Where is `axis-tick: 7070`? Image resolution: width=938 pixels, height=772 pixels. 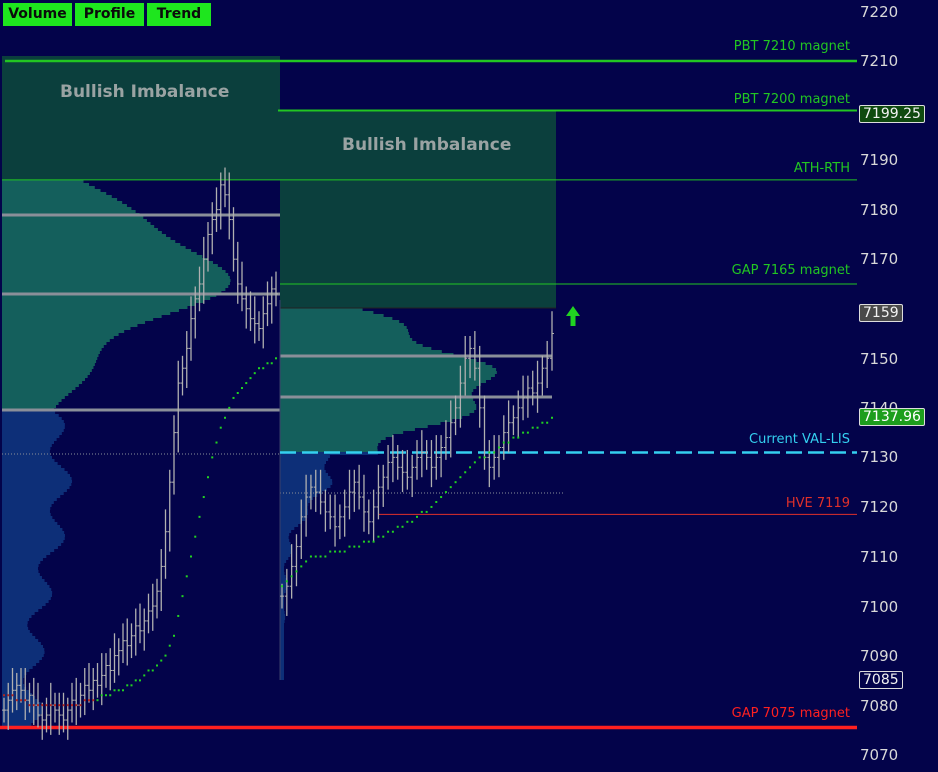
axis-tick: 7070 is located at coordinates (879, 755).